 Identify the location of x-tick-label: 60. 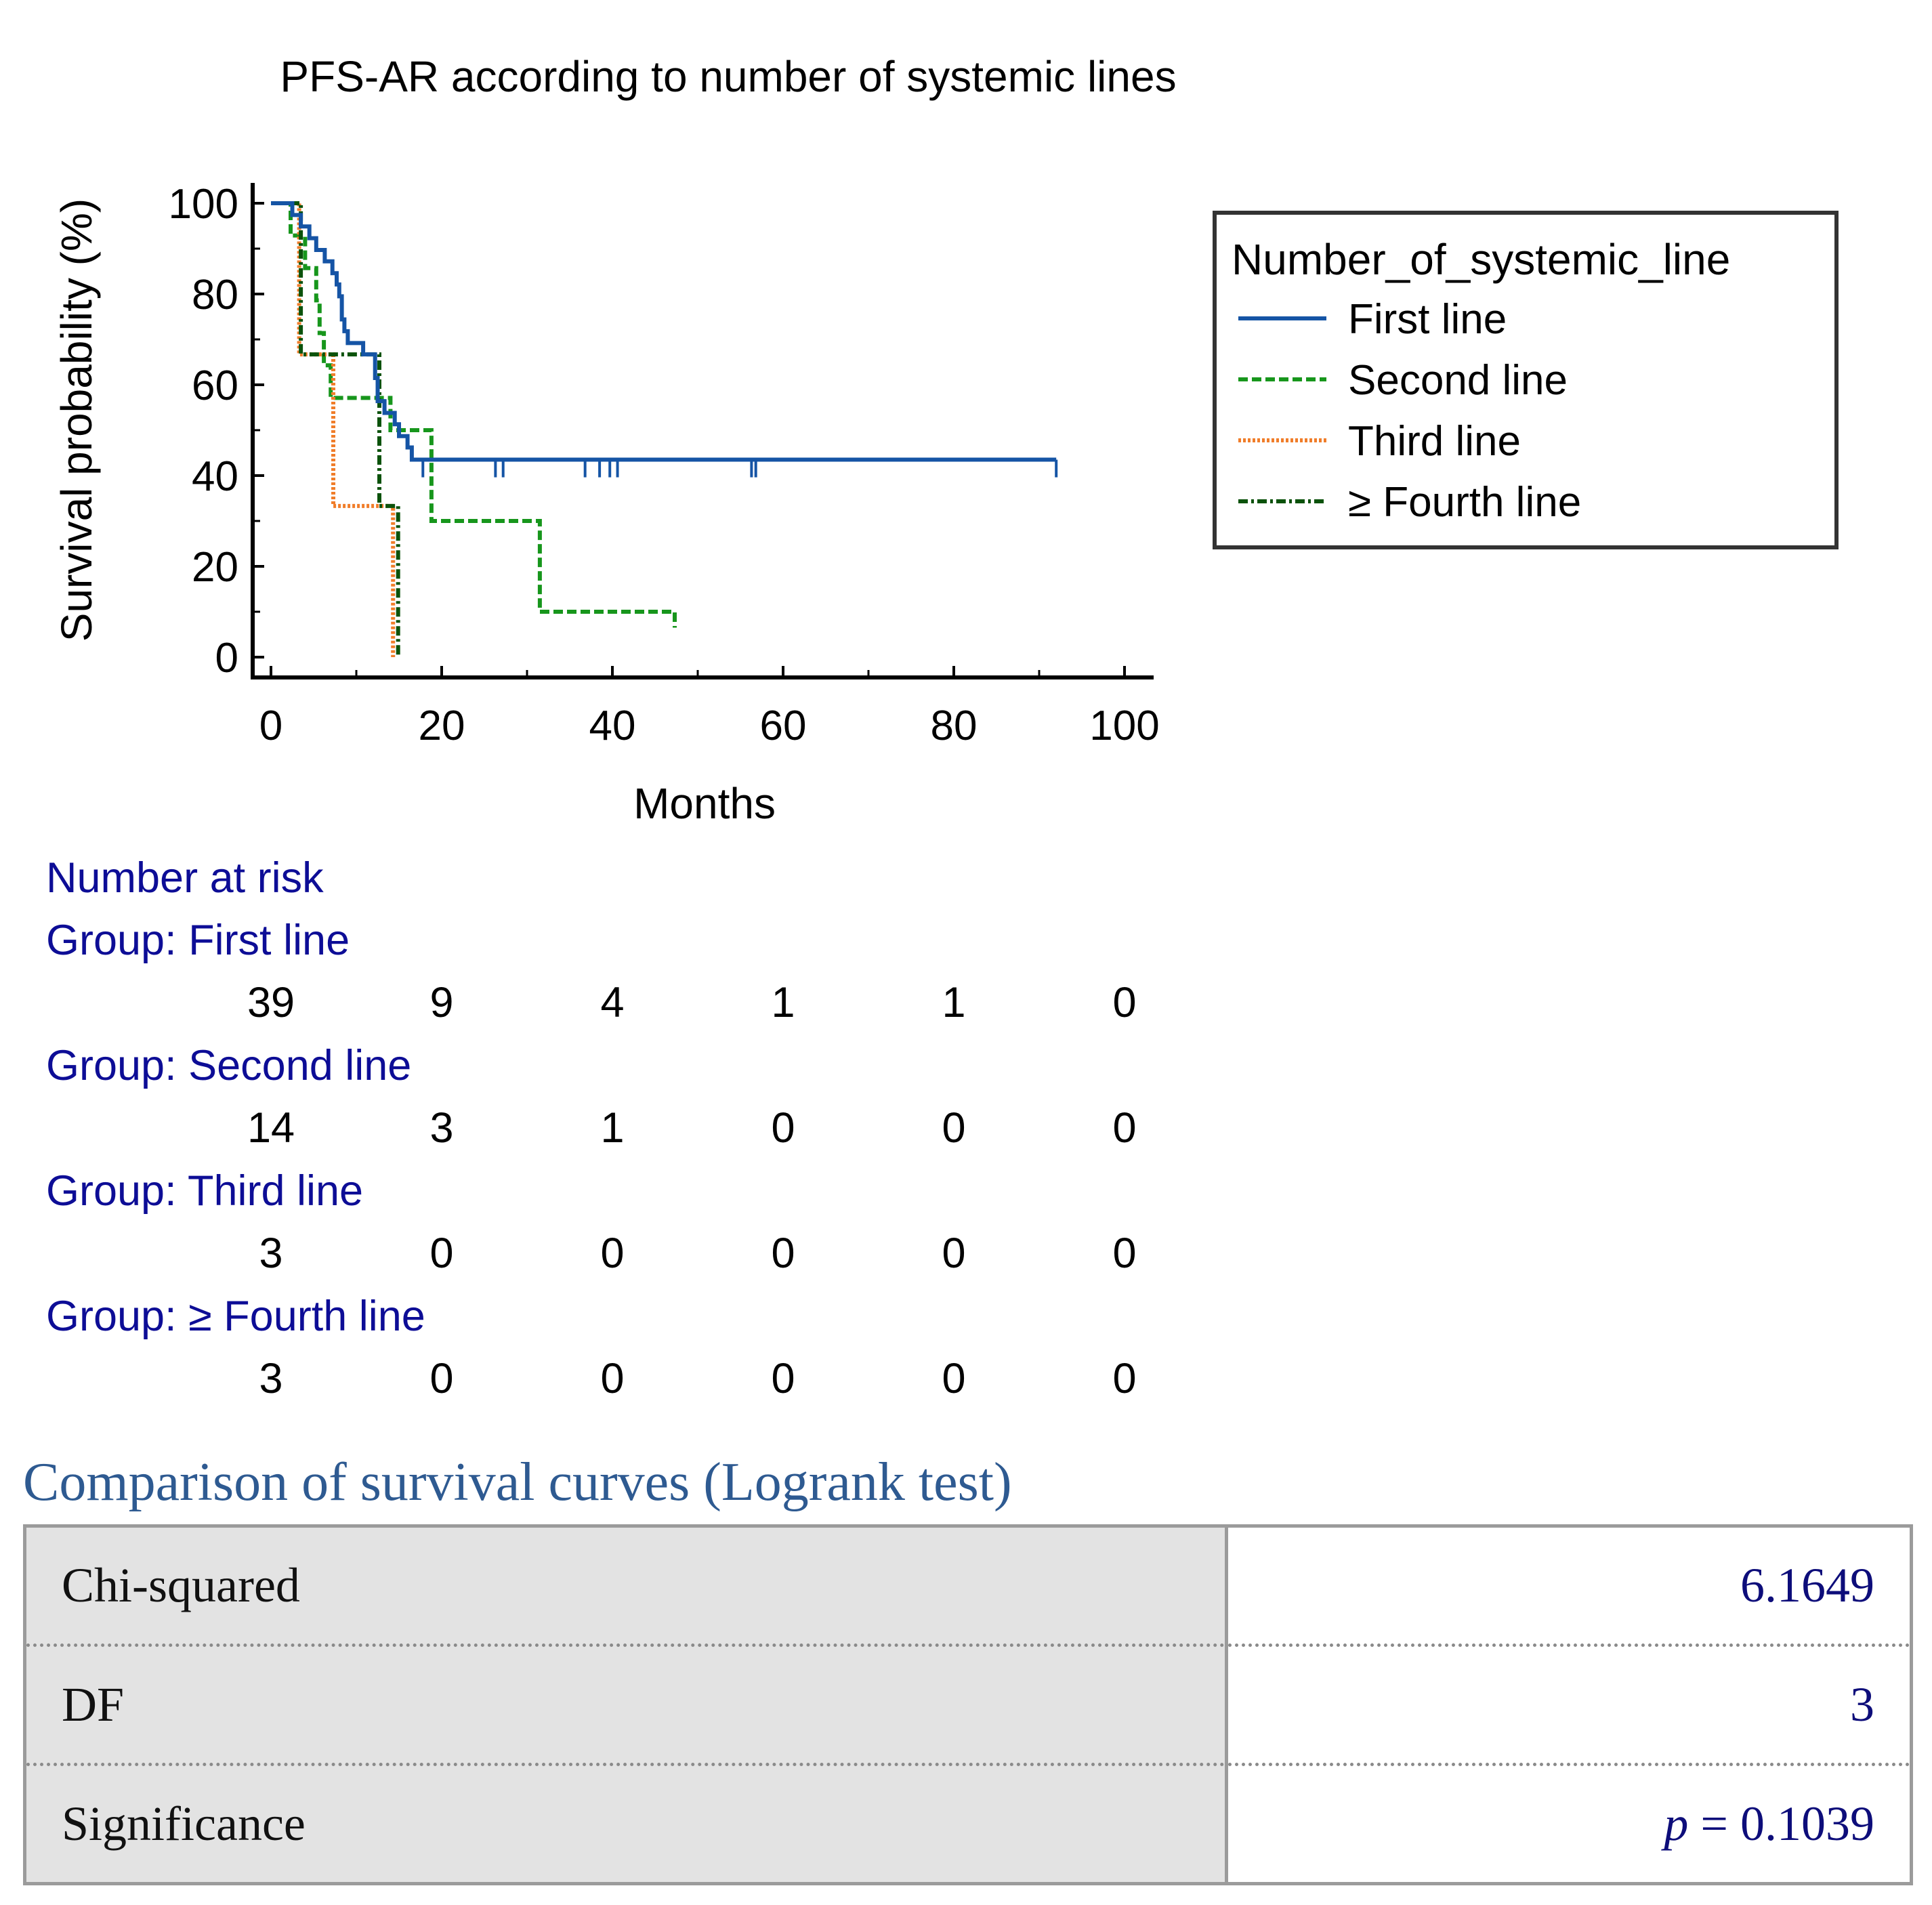
(783, 726).